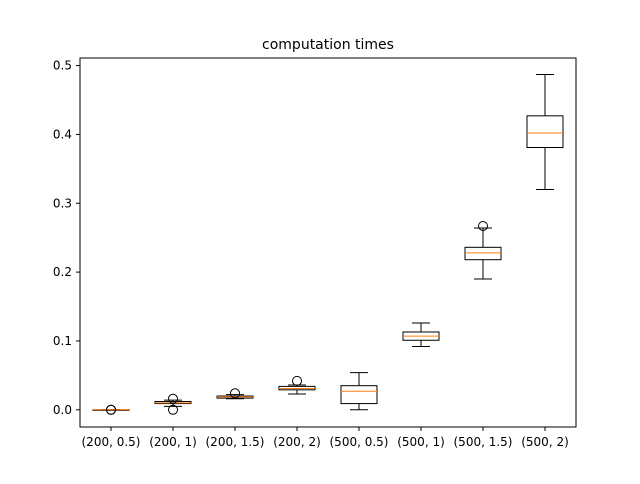  What do you see at coordinates (328, 45) in the screenshot?
I see `chart-title: computation times` at bounding box center [328, 45].